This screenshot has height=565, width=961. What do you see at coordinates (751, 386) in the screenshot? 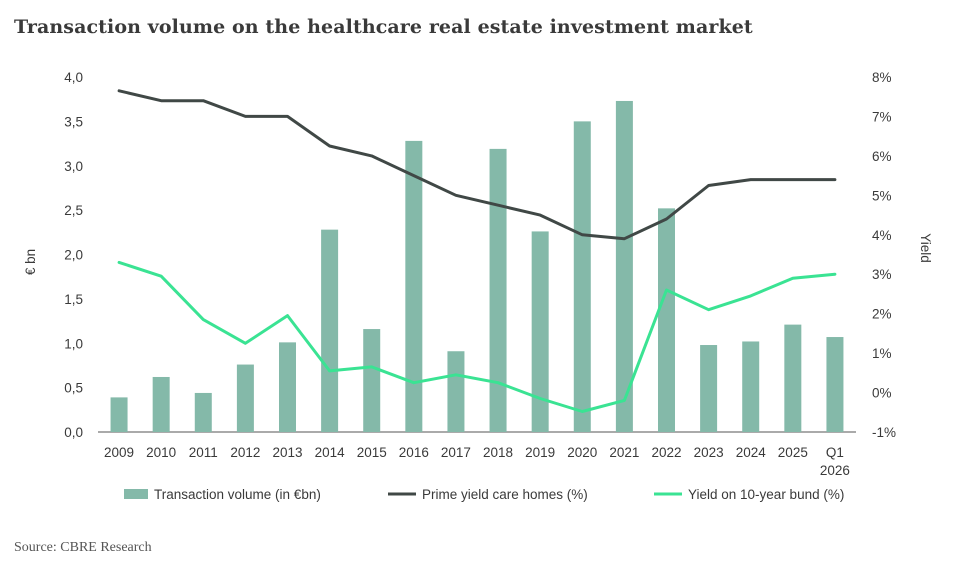
I see `bar-2024` at bounding box center [751, 386].